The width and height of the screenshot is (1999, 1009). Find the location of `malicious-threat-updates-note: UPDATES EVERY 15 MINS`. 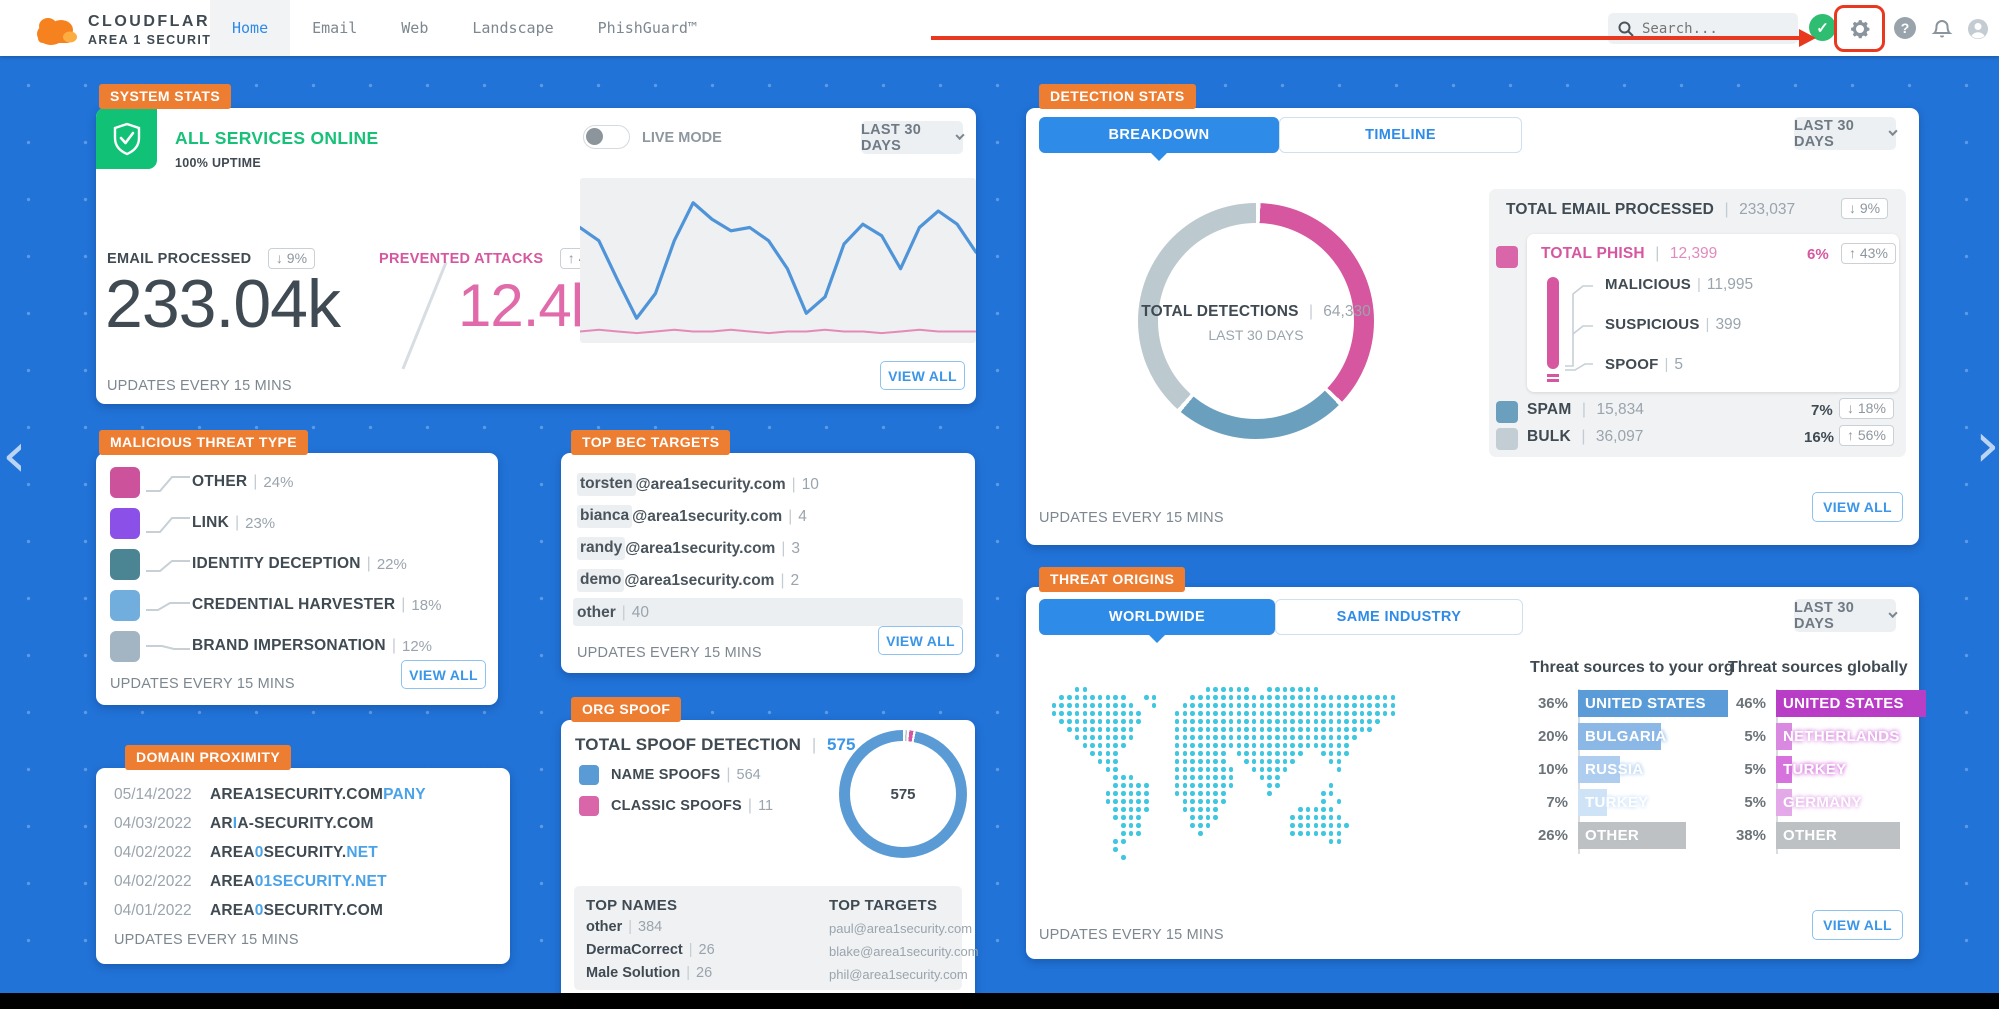

malicious-threat-updates-note: UPDATES EVERY 15 MINS is located at coordinates (202, 684).